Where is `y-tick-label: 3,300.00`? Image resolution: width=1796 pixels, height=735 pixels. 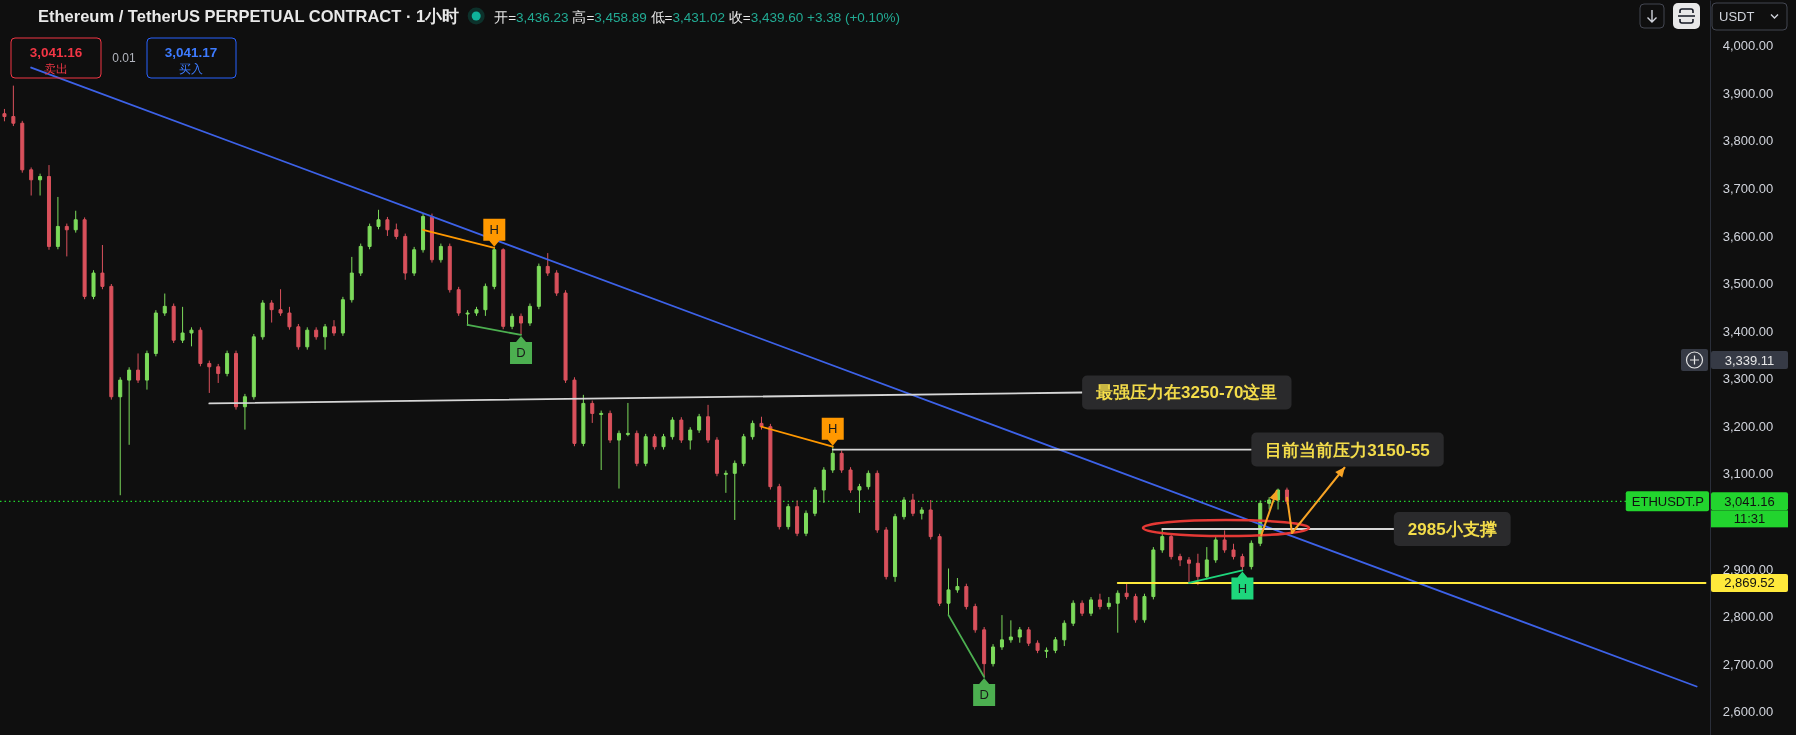
y-tick-label: 3,300.00 is located at coordinates (1748, 379).